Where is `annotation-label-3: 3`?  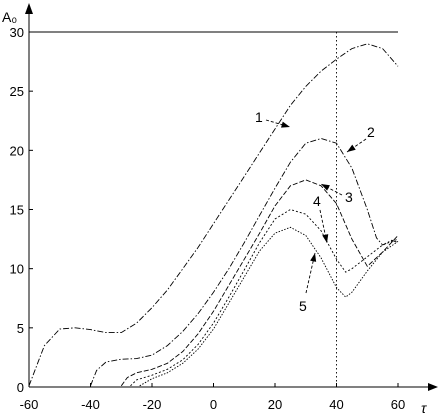 annotation-label-3: 3 is located at coordinates (349, 197).